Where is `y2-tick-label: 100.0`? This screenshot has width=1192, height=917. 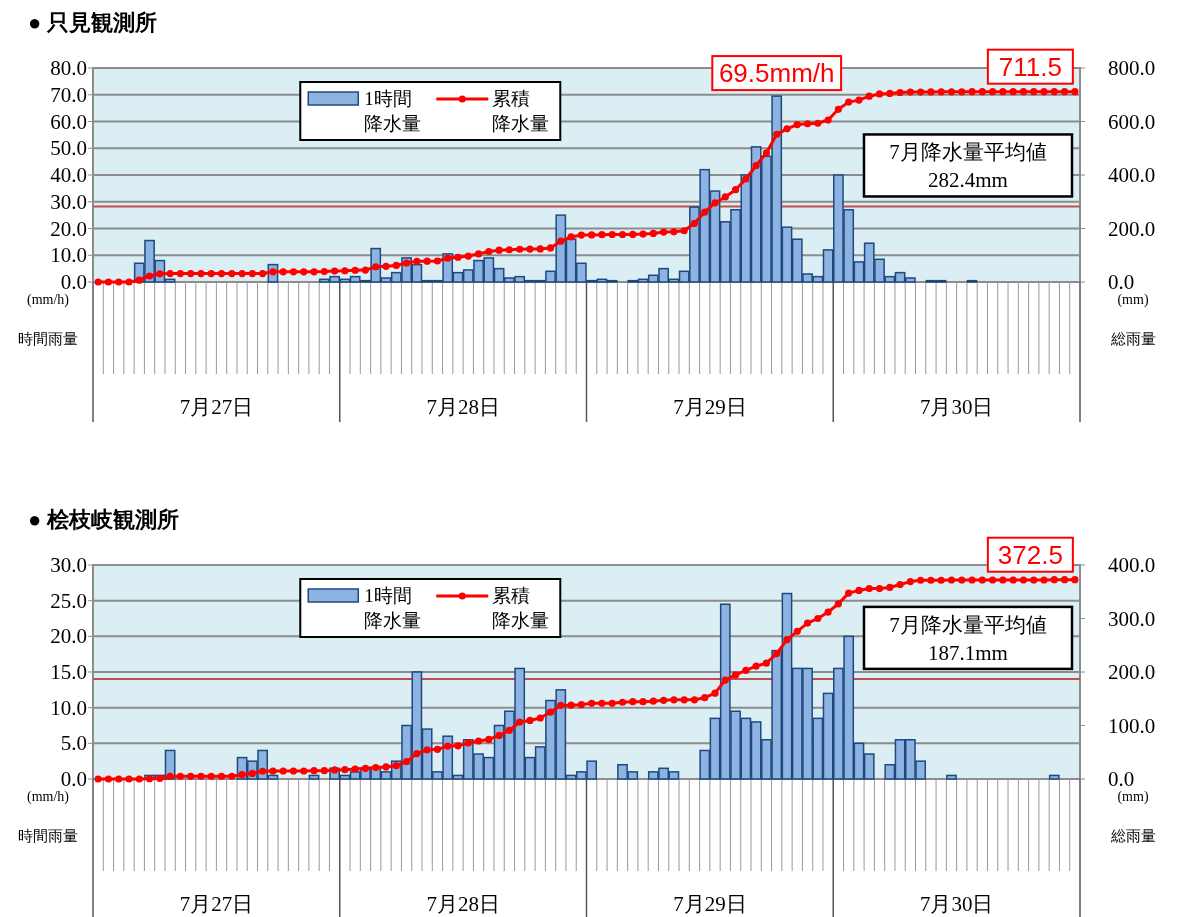 y2-tick-label: 100.0 is located at coordinates (1132, 725).